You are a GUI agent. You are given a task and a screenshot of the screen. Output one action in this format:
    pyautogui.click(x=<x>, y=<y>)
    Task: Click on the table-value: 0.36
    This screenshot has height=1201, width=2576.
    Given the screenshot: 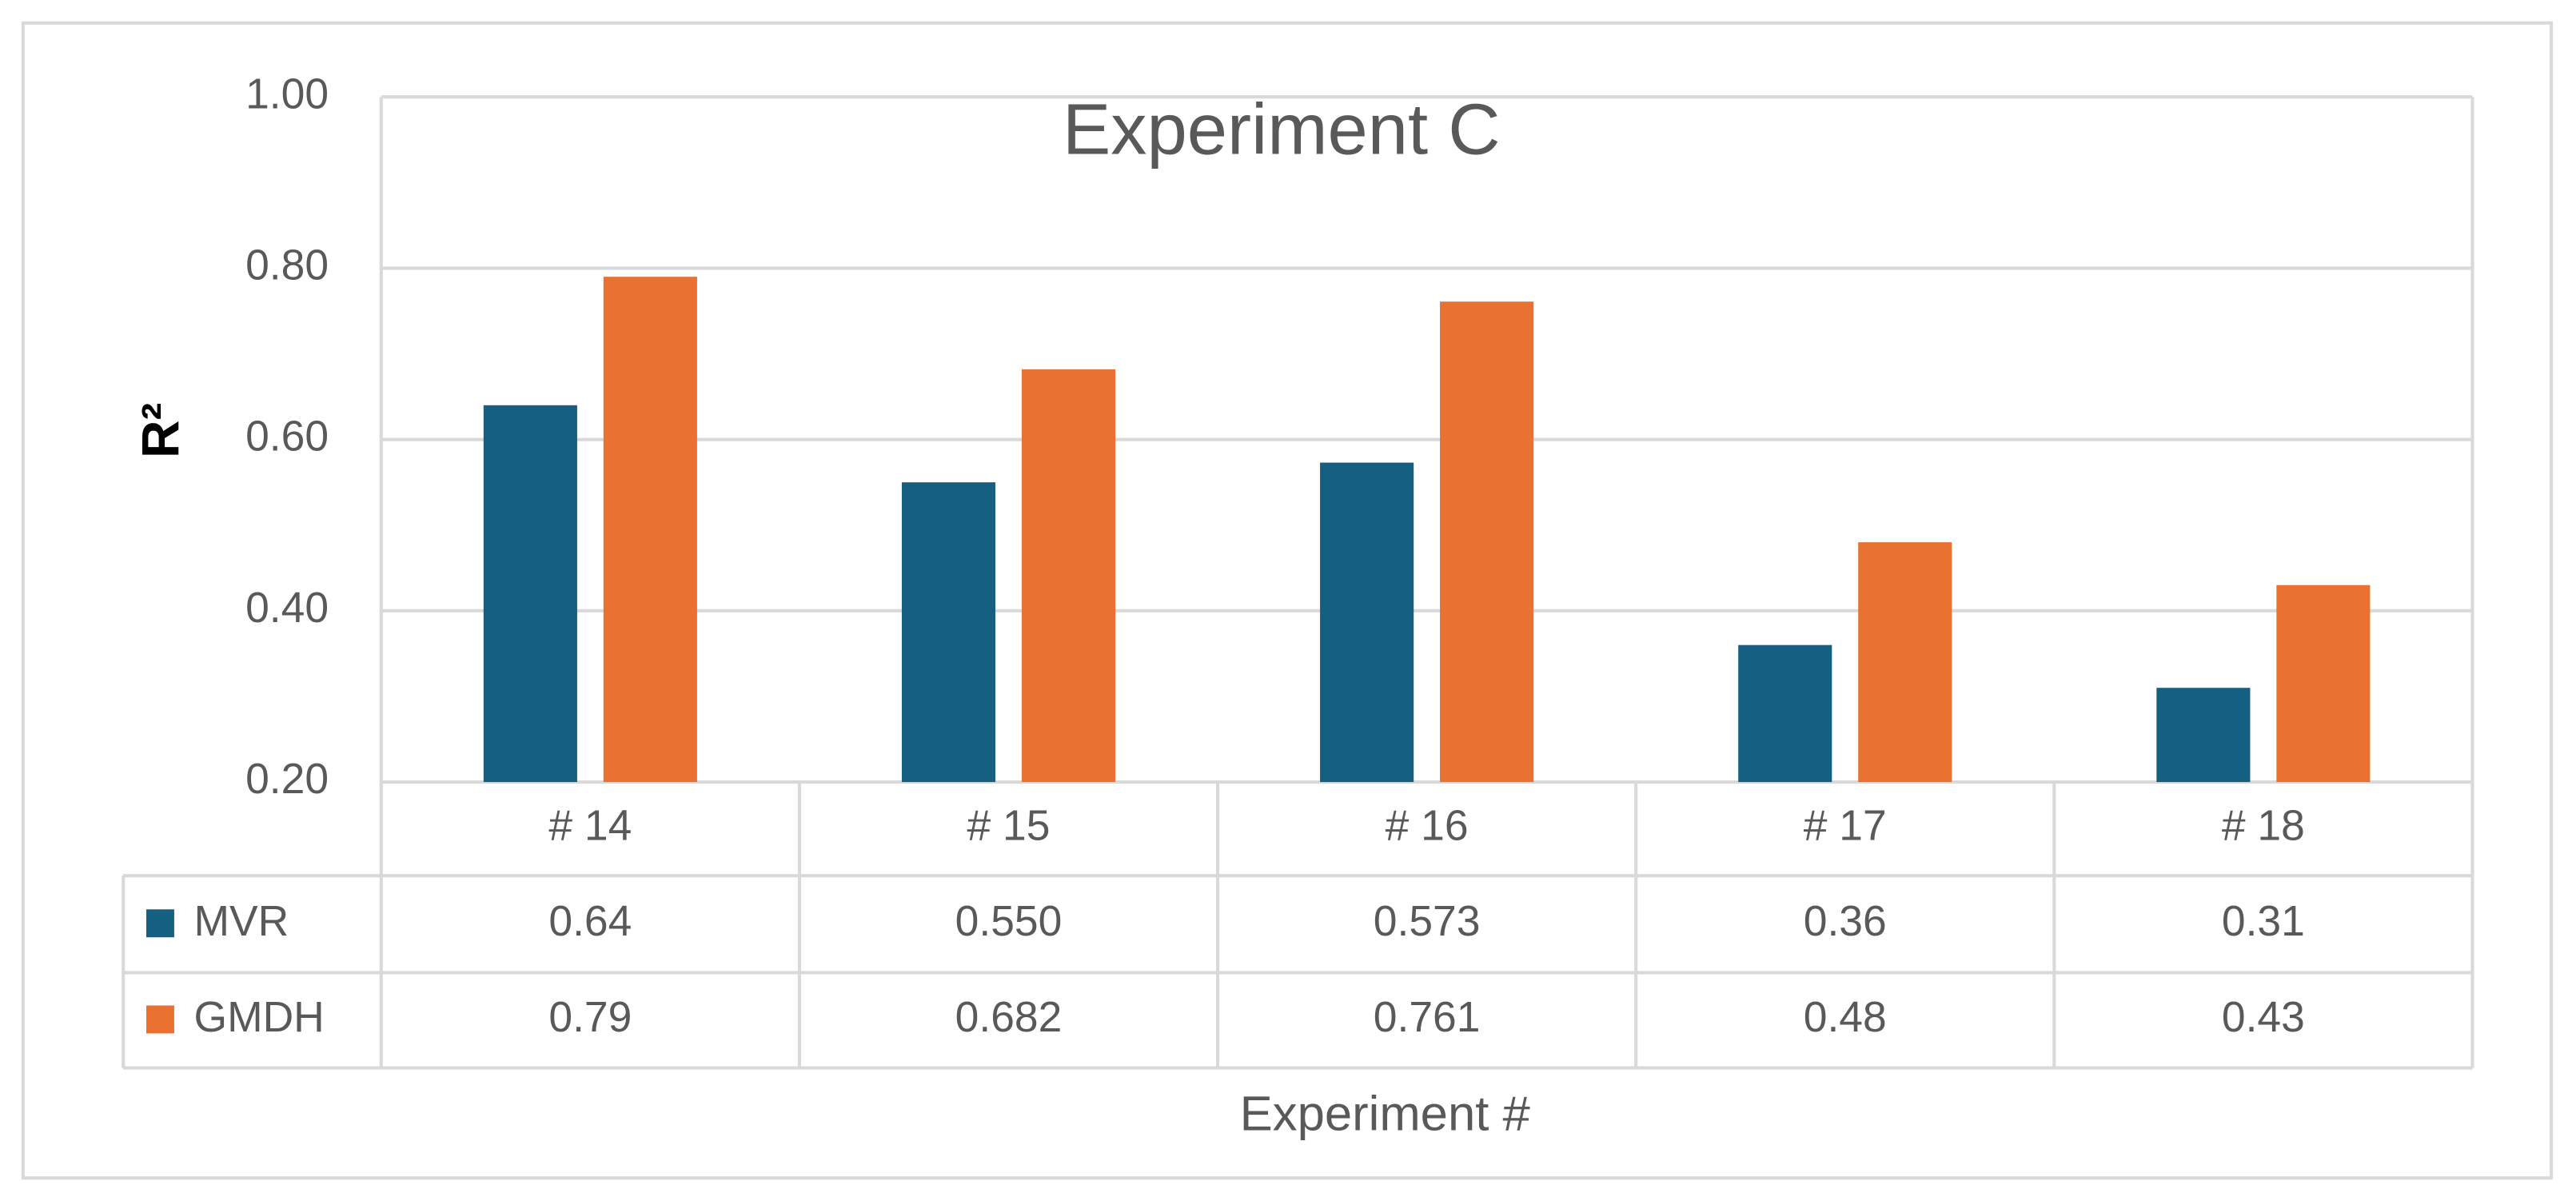 What is the action you would take?
    pyautogui.click(x=1846, y=921)
    